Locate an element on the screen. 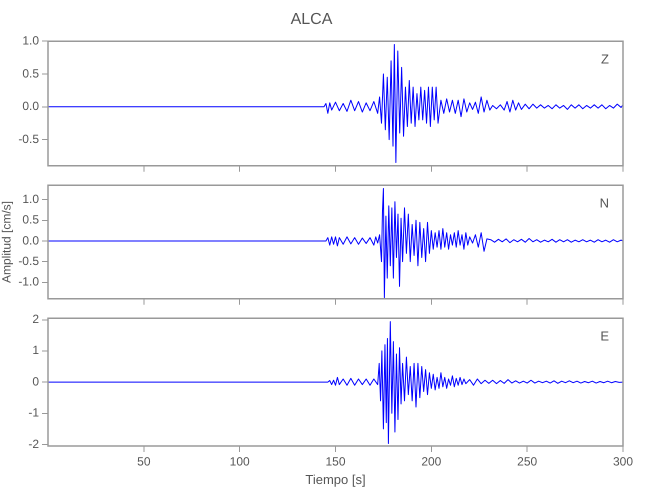  x-tick-label: 300 is located at coordinates (623, 461).